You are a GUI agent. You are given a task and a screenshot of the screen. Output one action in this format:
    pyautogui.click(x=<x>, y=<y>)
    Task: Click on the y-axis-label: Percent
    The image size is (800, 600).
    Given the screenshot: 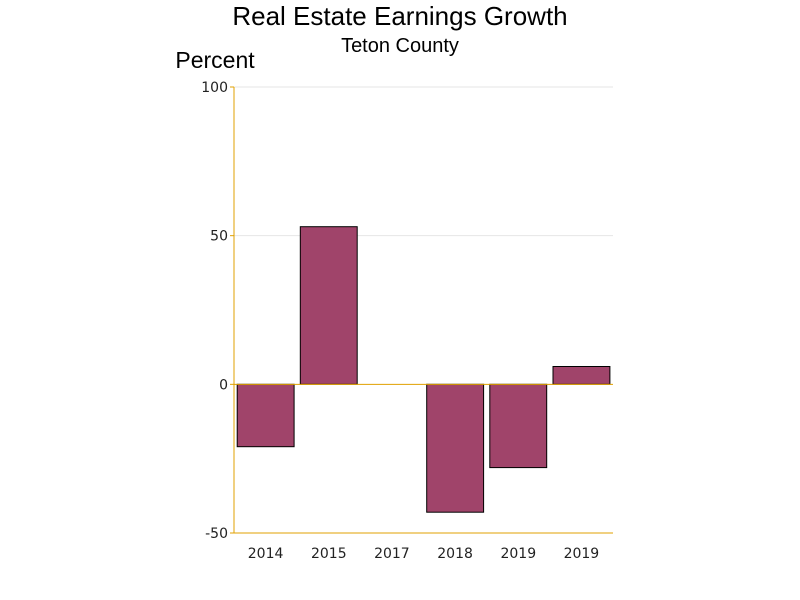 What is the action you would take?
    pyautogui.click(x=215, y=60)
    